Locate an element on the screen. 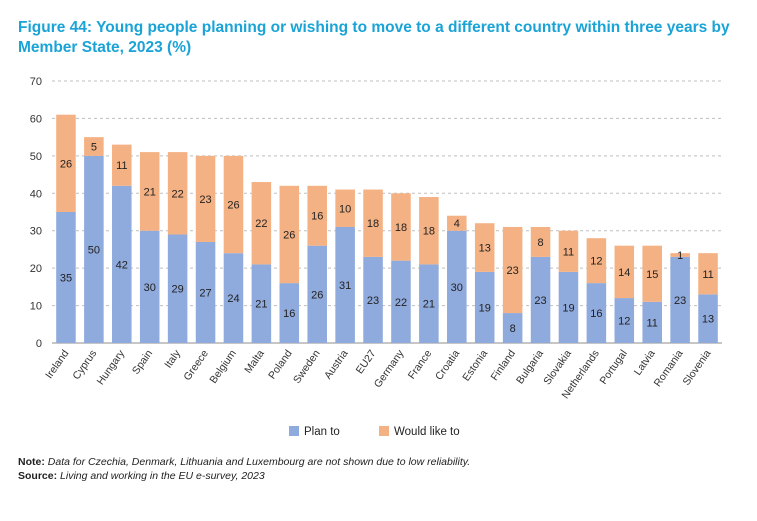  x-category-label: Romania is located at coordinates (669, 368).